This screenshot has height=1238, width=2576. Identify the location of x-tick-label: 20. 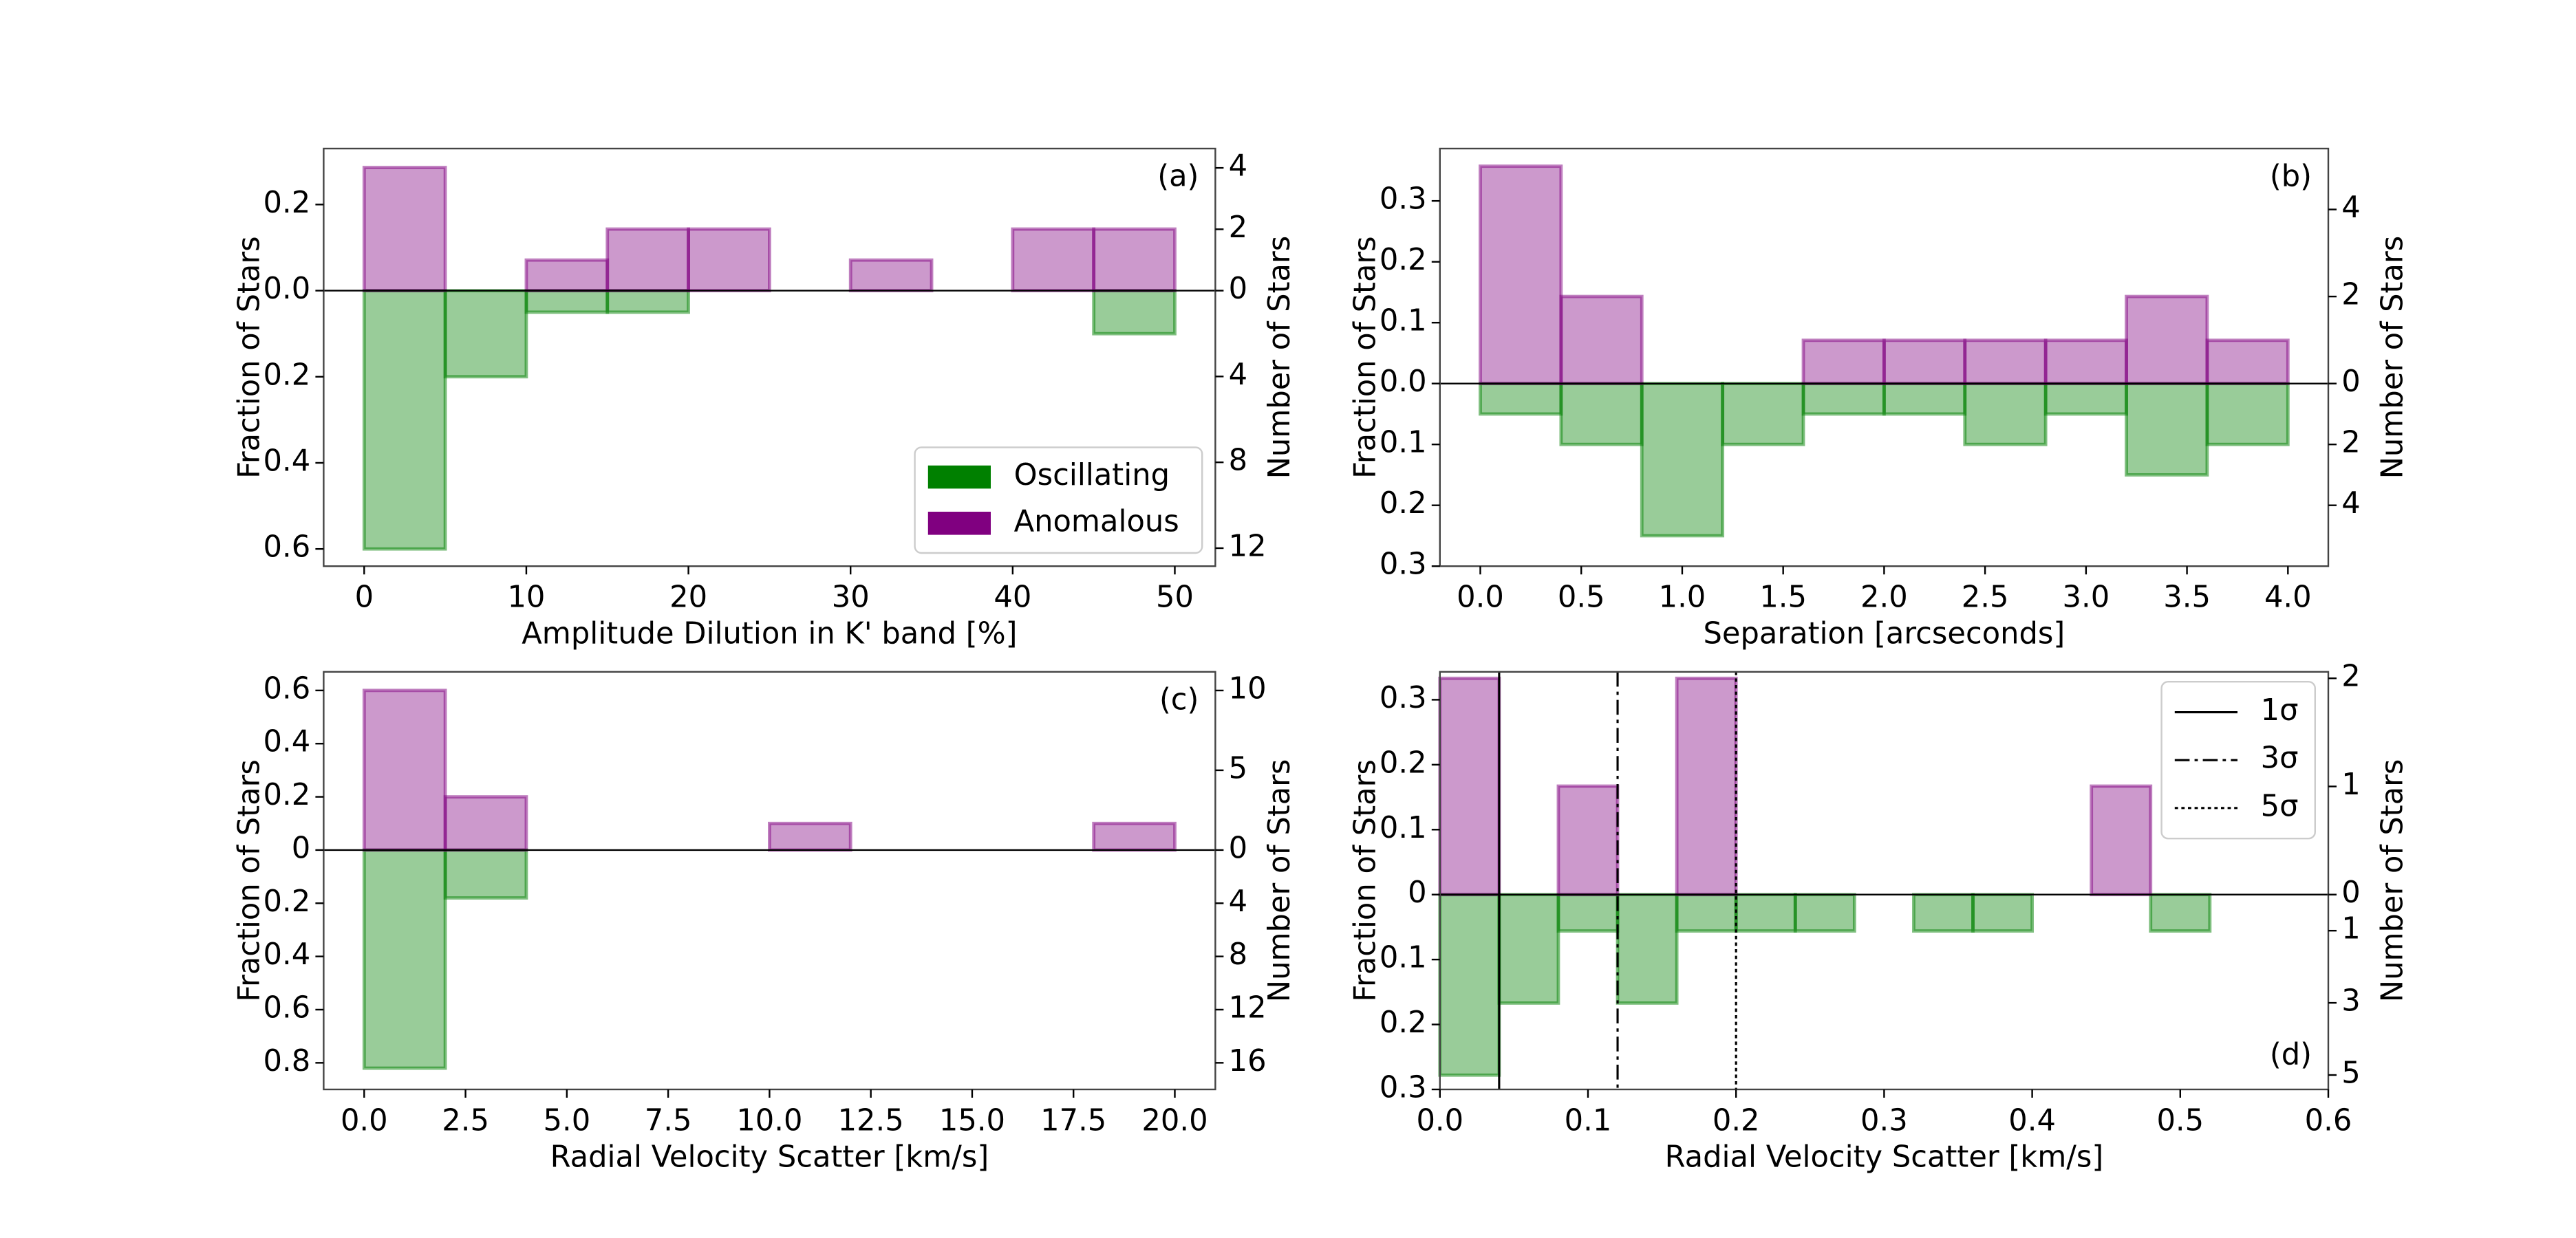
(688, 597).